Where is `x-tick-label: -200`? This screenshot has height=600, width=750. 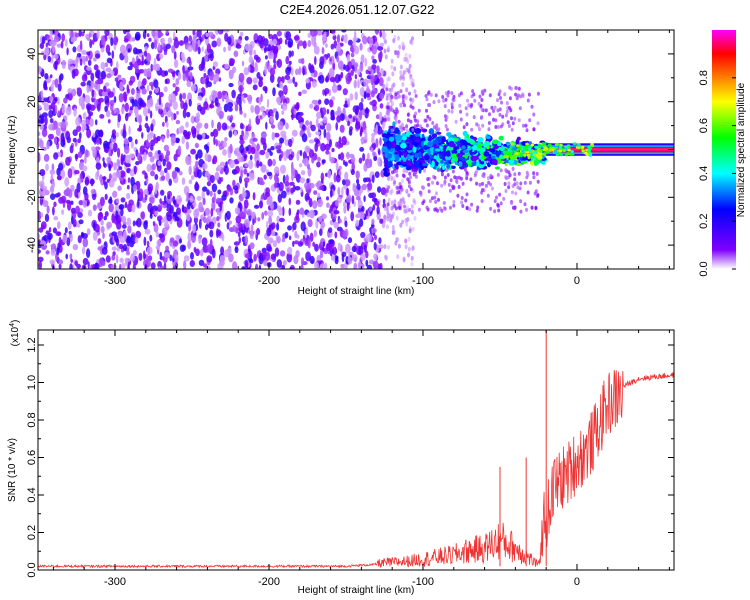
x-tick-label: -200 is located at coordinates (269, 582).